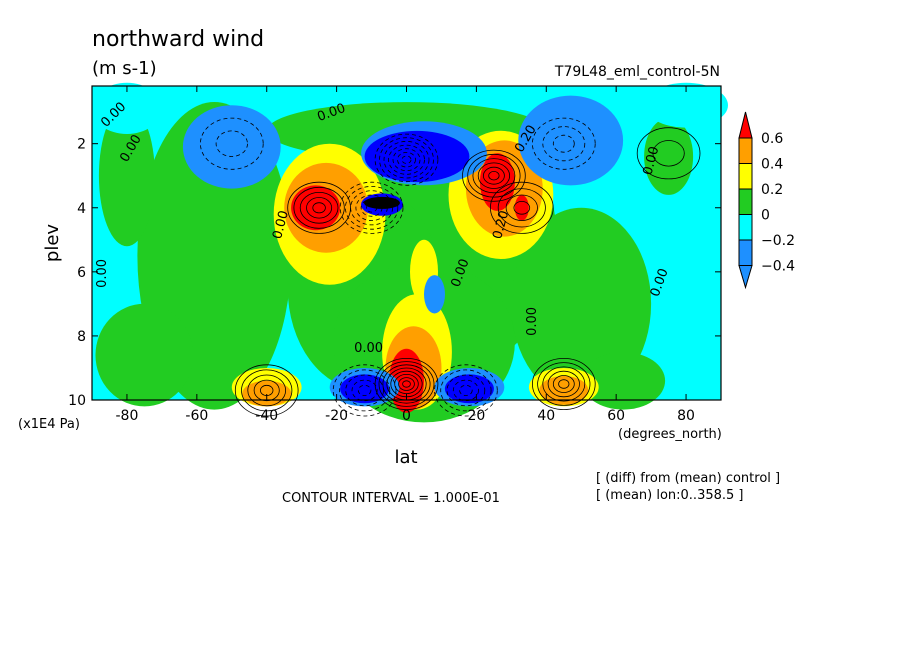  What do you see at coordinates (616, 416) in the screenshot?
I see `x-tick-label: 60` at bounding box center [616, 416].